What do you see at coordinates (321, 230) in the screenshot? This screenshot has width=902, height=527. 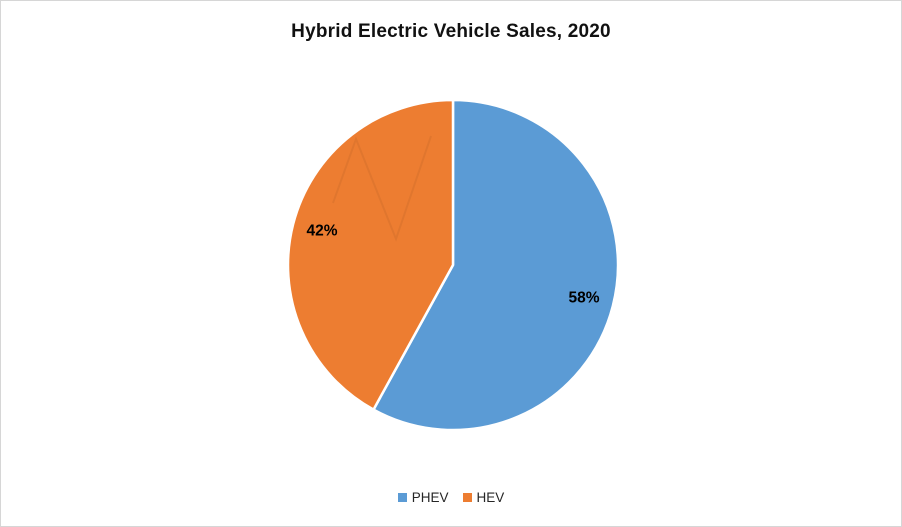 I see `data-label-hev: 42%` at bounding box center [321, 230].